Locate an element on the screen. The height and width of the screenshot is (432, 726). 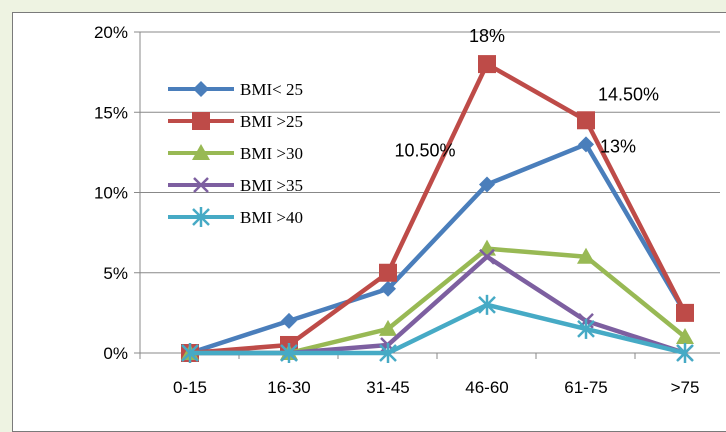
y-tick-label: 5% is located at coordinates (115, 273).